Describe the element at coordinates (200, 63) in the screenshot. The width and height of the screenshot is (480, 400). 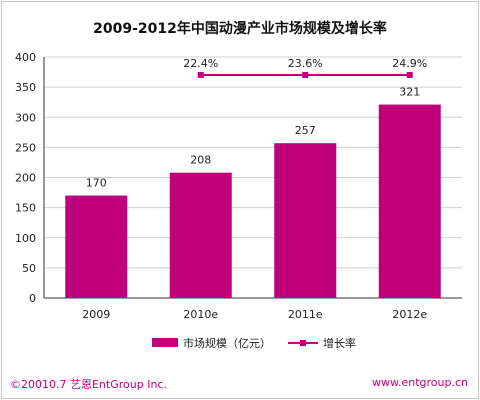
I see `growth-rate-label: 22.4%` at that location.